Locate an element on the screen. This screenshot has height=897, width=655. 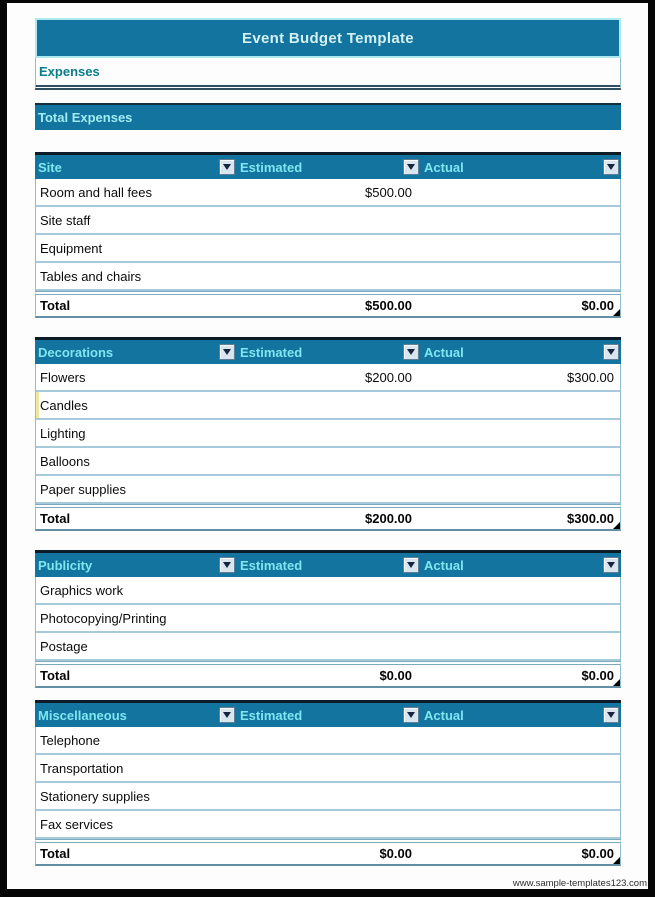
item-label: Graphics work is located at coordinates (82, 590).